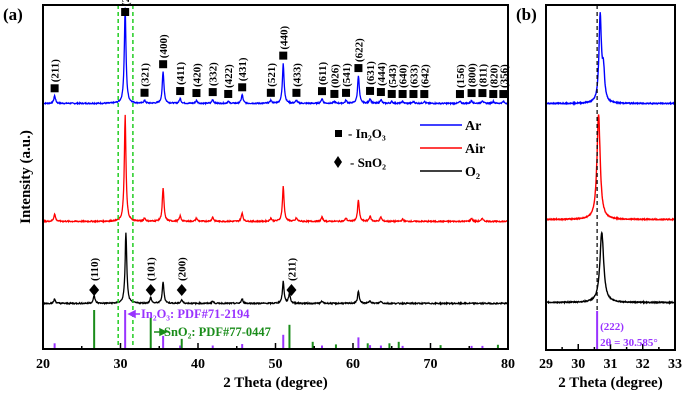 This screenshot has width=700, height=404. What do you see at coordinates (546, 364) in the screenshot?
I see `x-tick-label-b: 29` at bounding box center [546, 364].